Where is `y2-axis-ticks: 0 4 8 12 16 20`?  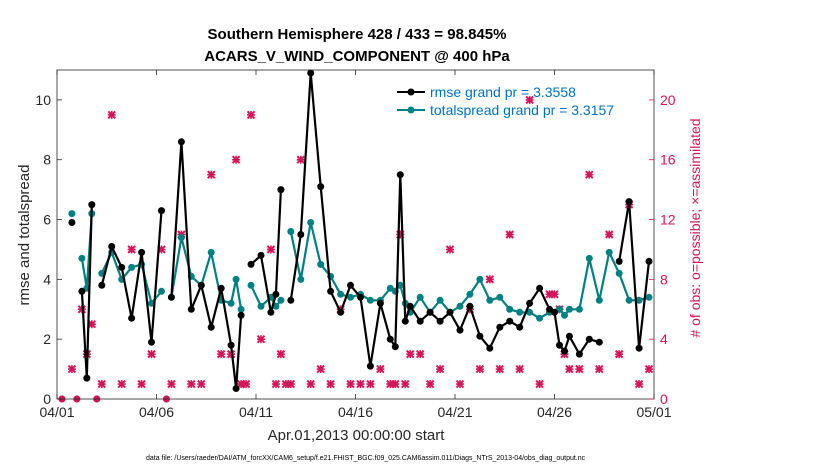 y2-axis-ticks: 0 4 8 12 16 20 is located at coordinates (662, 249).